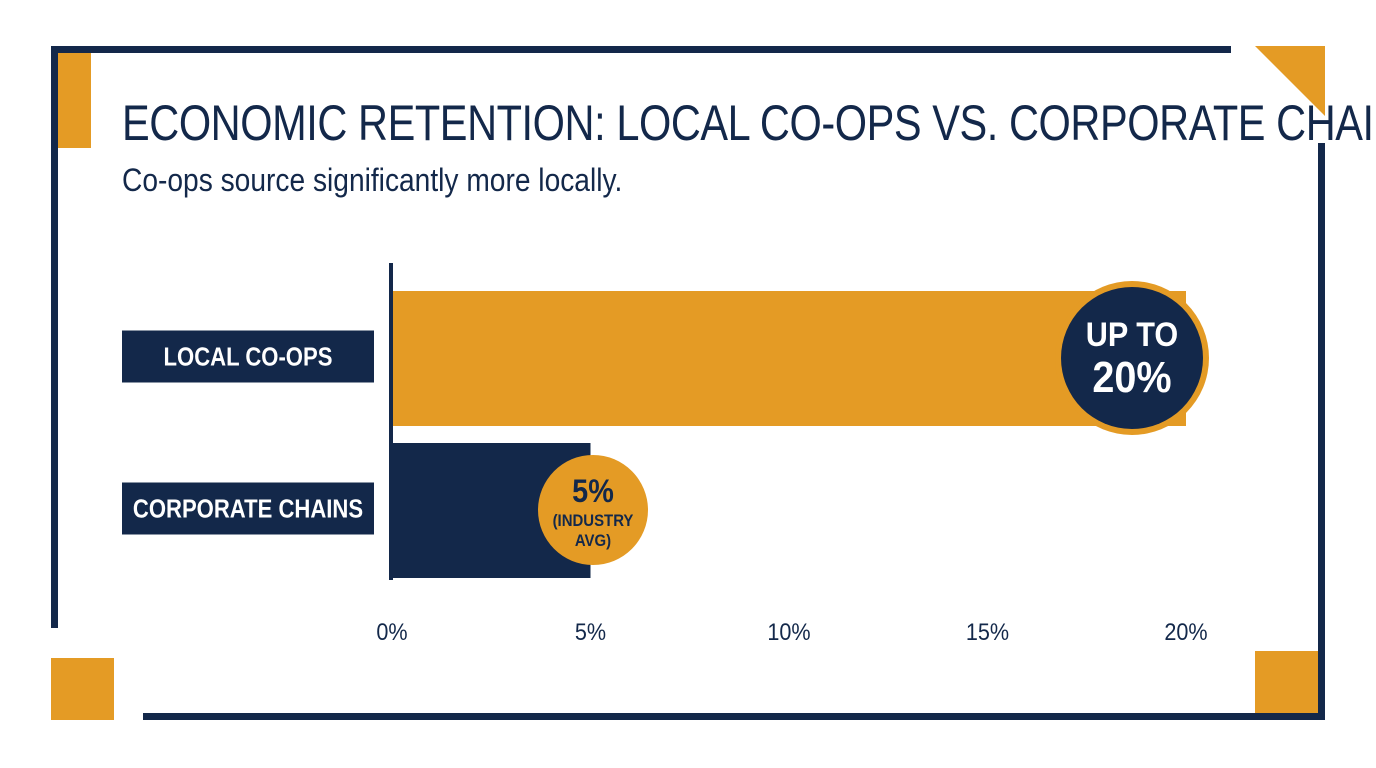 The image size is (1376, 768). I want to click on x-tick-label: 15%, so click(987, 631).